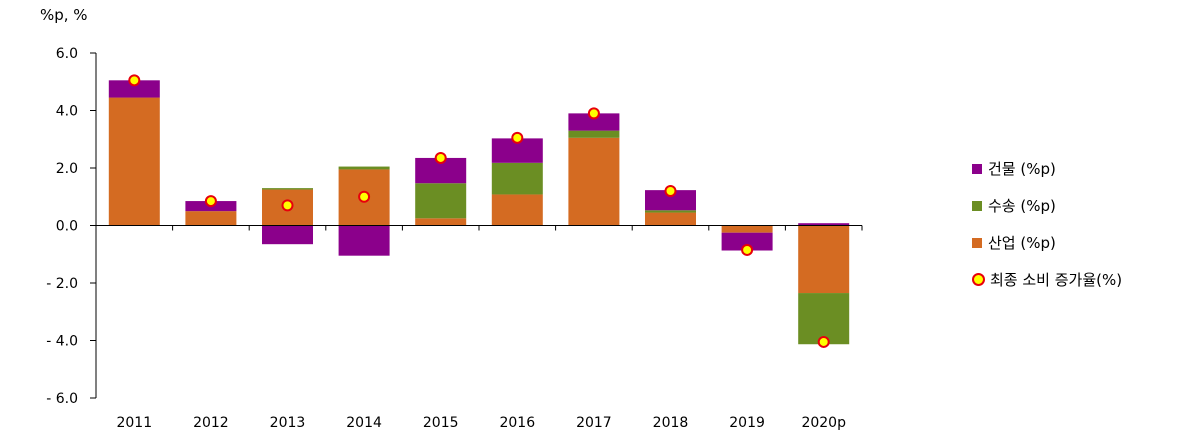 This screenshot has height=440, width=1200. I want to click on legend-item-building: 건물 (%p), so click(1047, 168).